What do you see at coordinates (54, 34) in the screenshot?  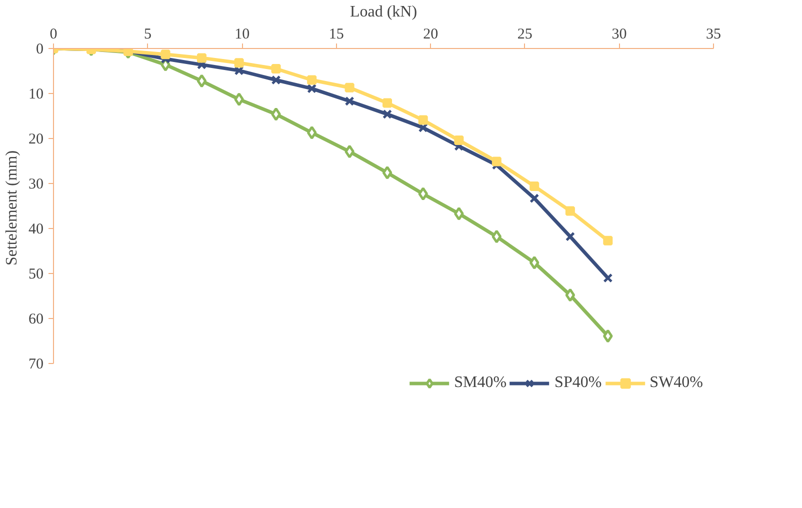 I see `x-tick-label: 0` at bounding box center [54, 34].